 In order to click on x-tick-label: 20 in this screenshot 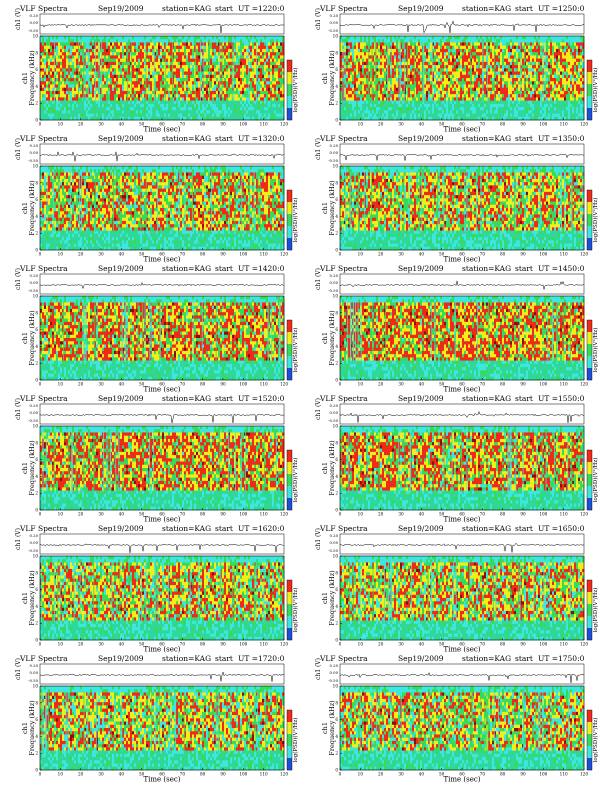, I will do `click(81, 774)`.